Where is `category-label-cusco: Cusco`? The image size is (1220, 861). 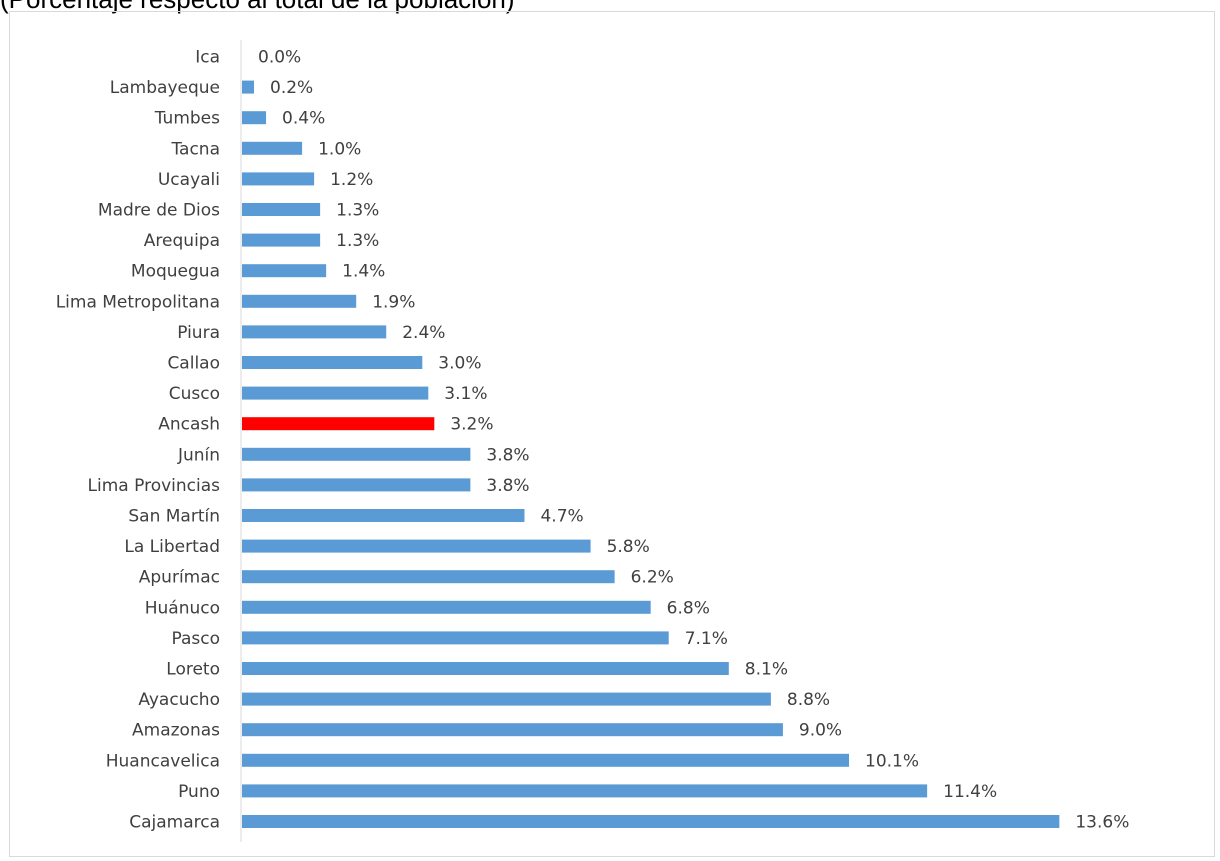
category-label-cusco: Cusco is located at coordinates (194, 394).